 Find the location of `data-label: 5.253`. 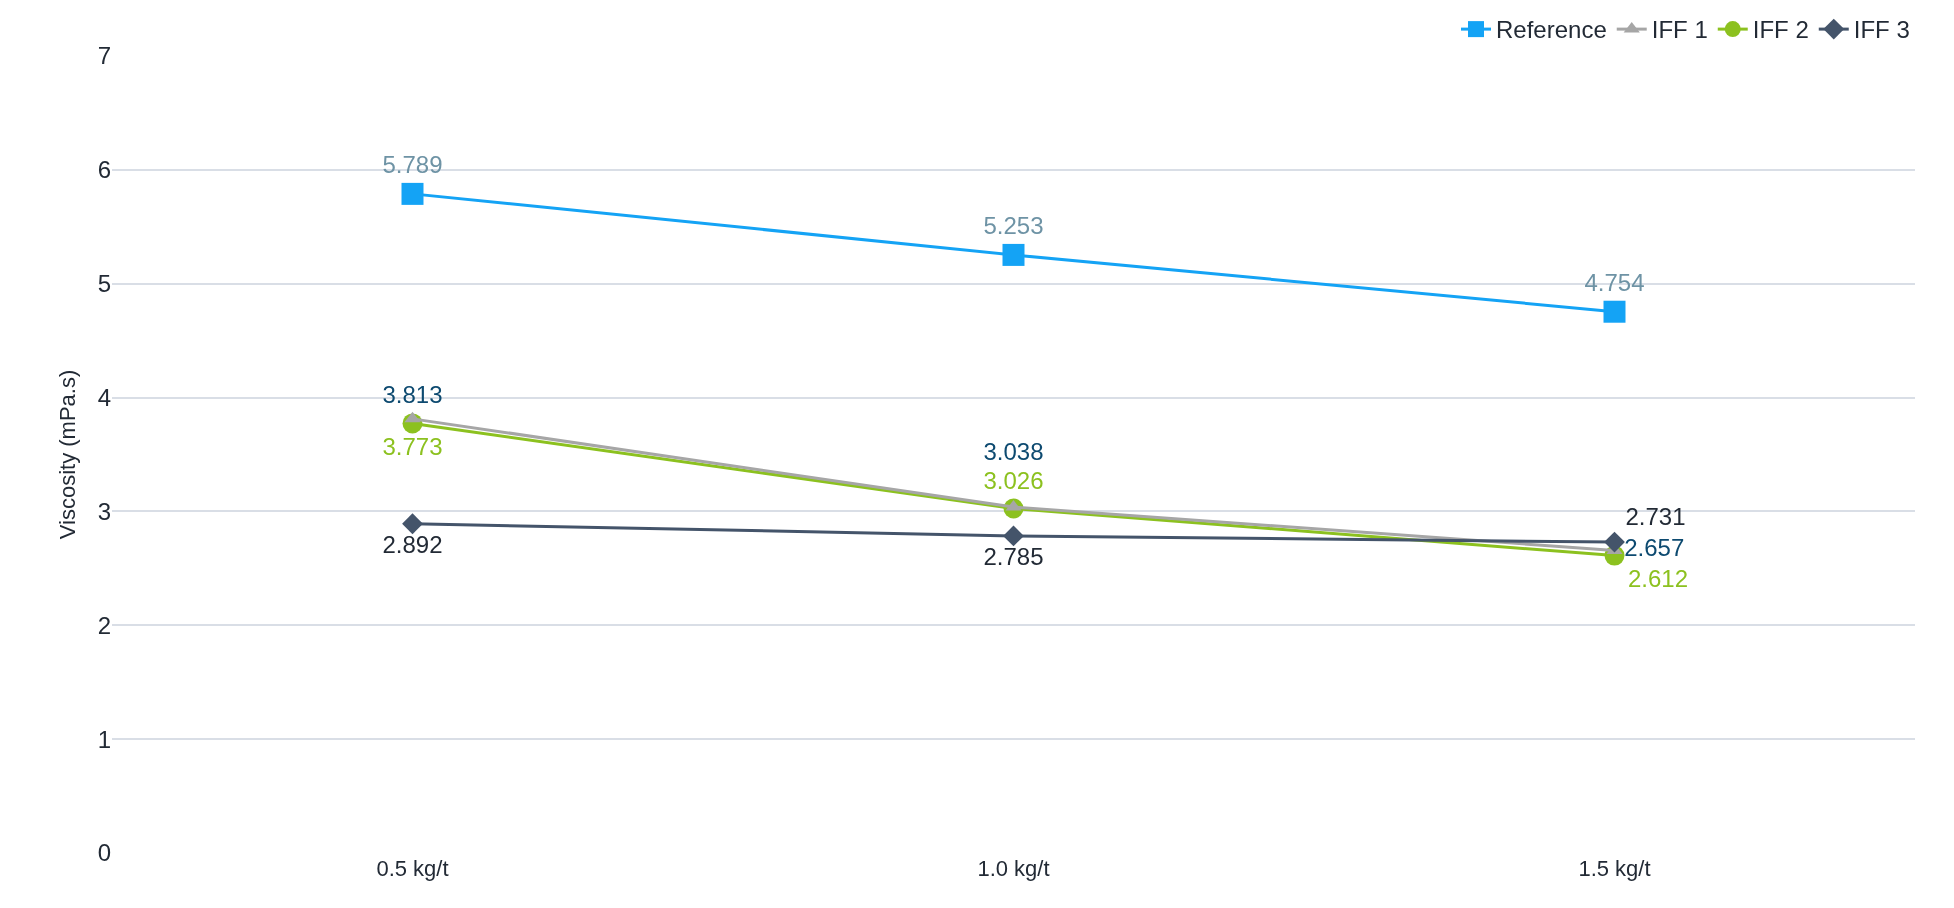

data-label: 5.253 is located at coordinates (1013, 226).